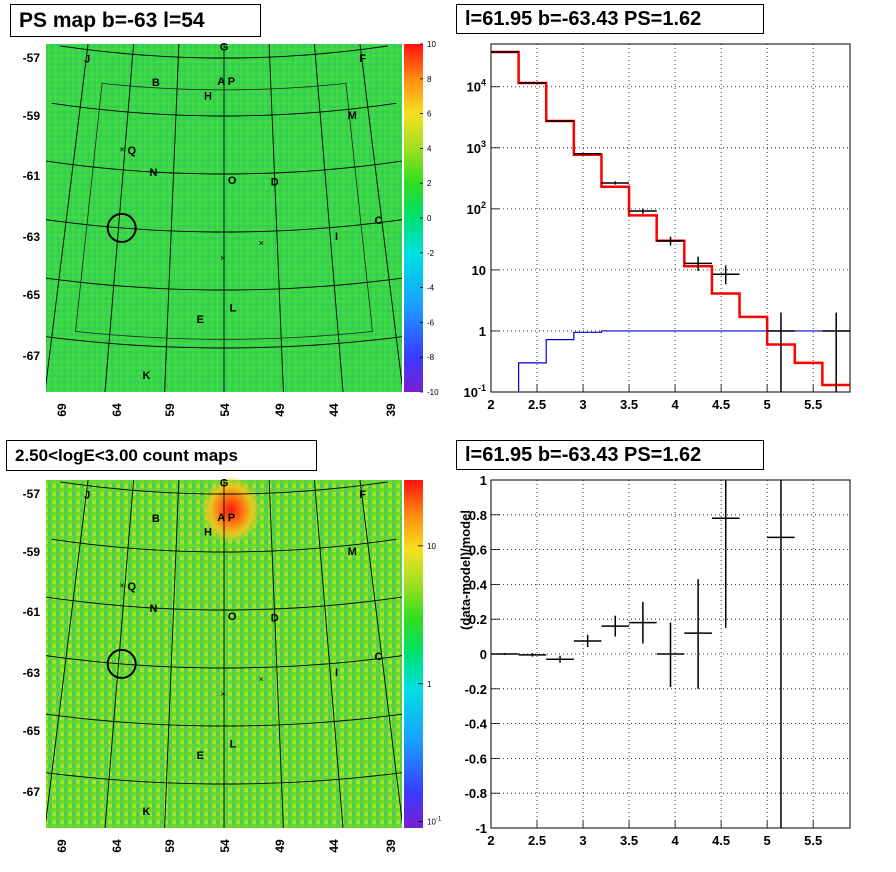  Describe the element at coordinates (135, 20) in the screenshot. I see `panel-title-ps-map: PS map b=-63 l=54` at that location.